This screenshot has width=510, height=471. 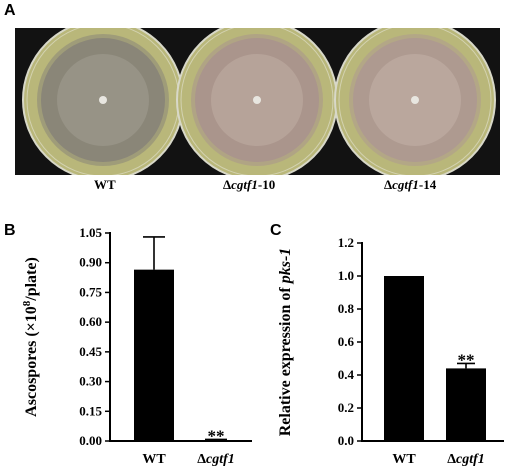 What do you see at coordinates (90, 321) in the screenshot?
I see `y-tick-label: 0.60` at bounding box center [90, 321].